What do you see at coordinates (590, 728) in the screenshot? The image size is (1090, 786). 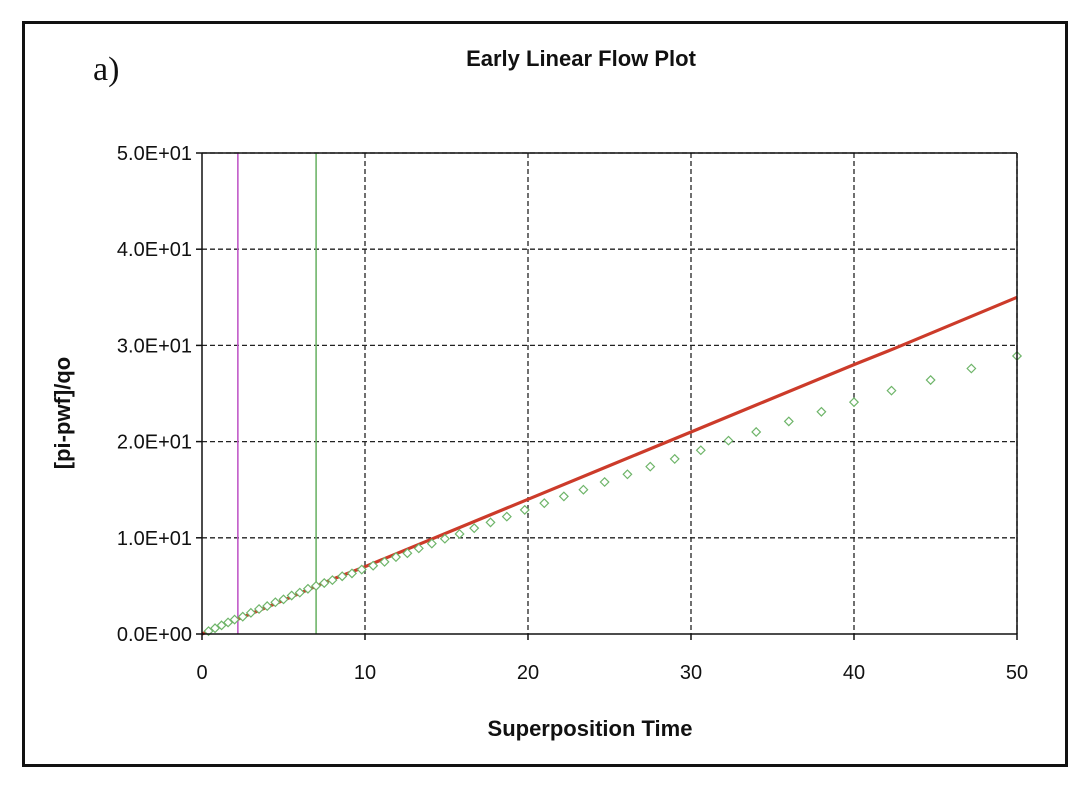 I see `x-axis-title: Superposition Time` at bounding box center [590, 728].